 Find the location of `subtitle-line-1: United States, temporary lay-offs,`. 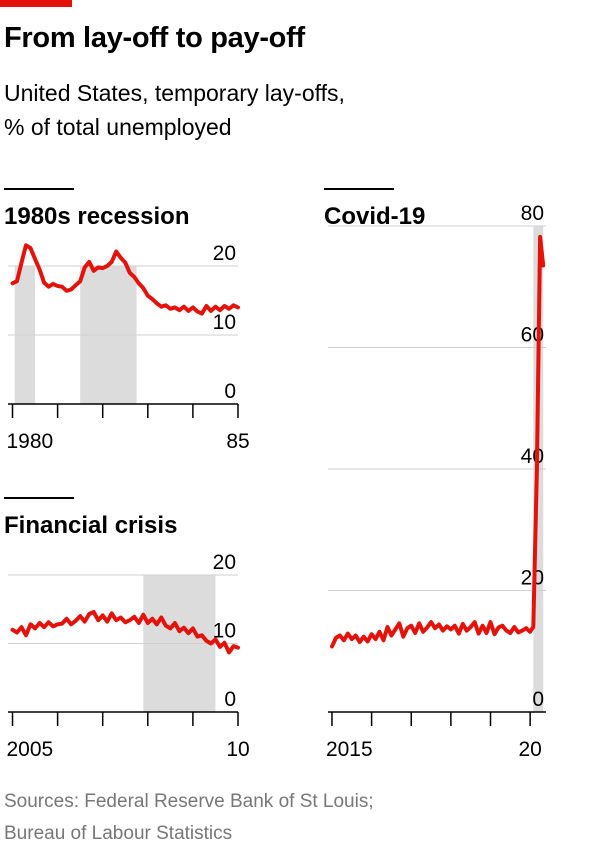

subtitle-line-1: United States, temporary lay-offs, is located at coordinates (174, 93).